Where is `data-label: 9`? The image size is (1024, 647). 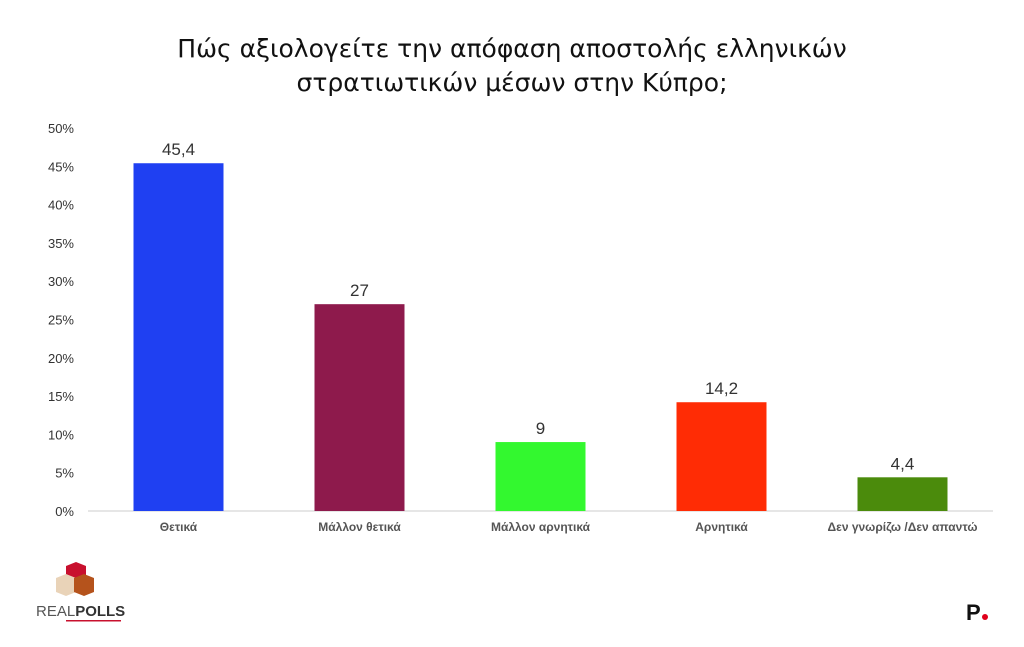 data-label: 9 is located at coordinates (540, 428).